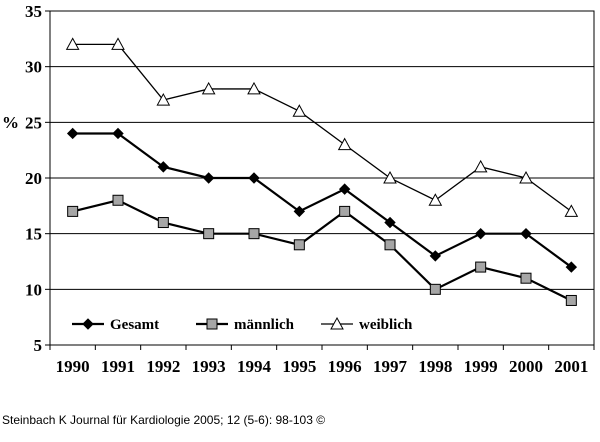 This screenshot has height=442, width=600. Describe the element at coordinates (209, 366) in the screenshot. I see `x-tick-label: 1993` at that location.